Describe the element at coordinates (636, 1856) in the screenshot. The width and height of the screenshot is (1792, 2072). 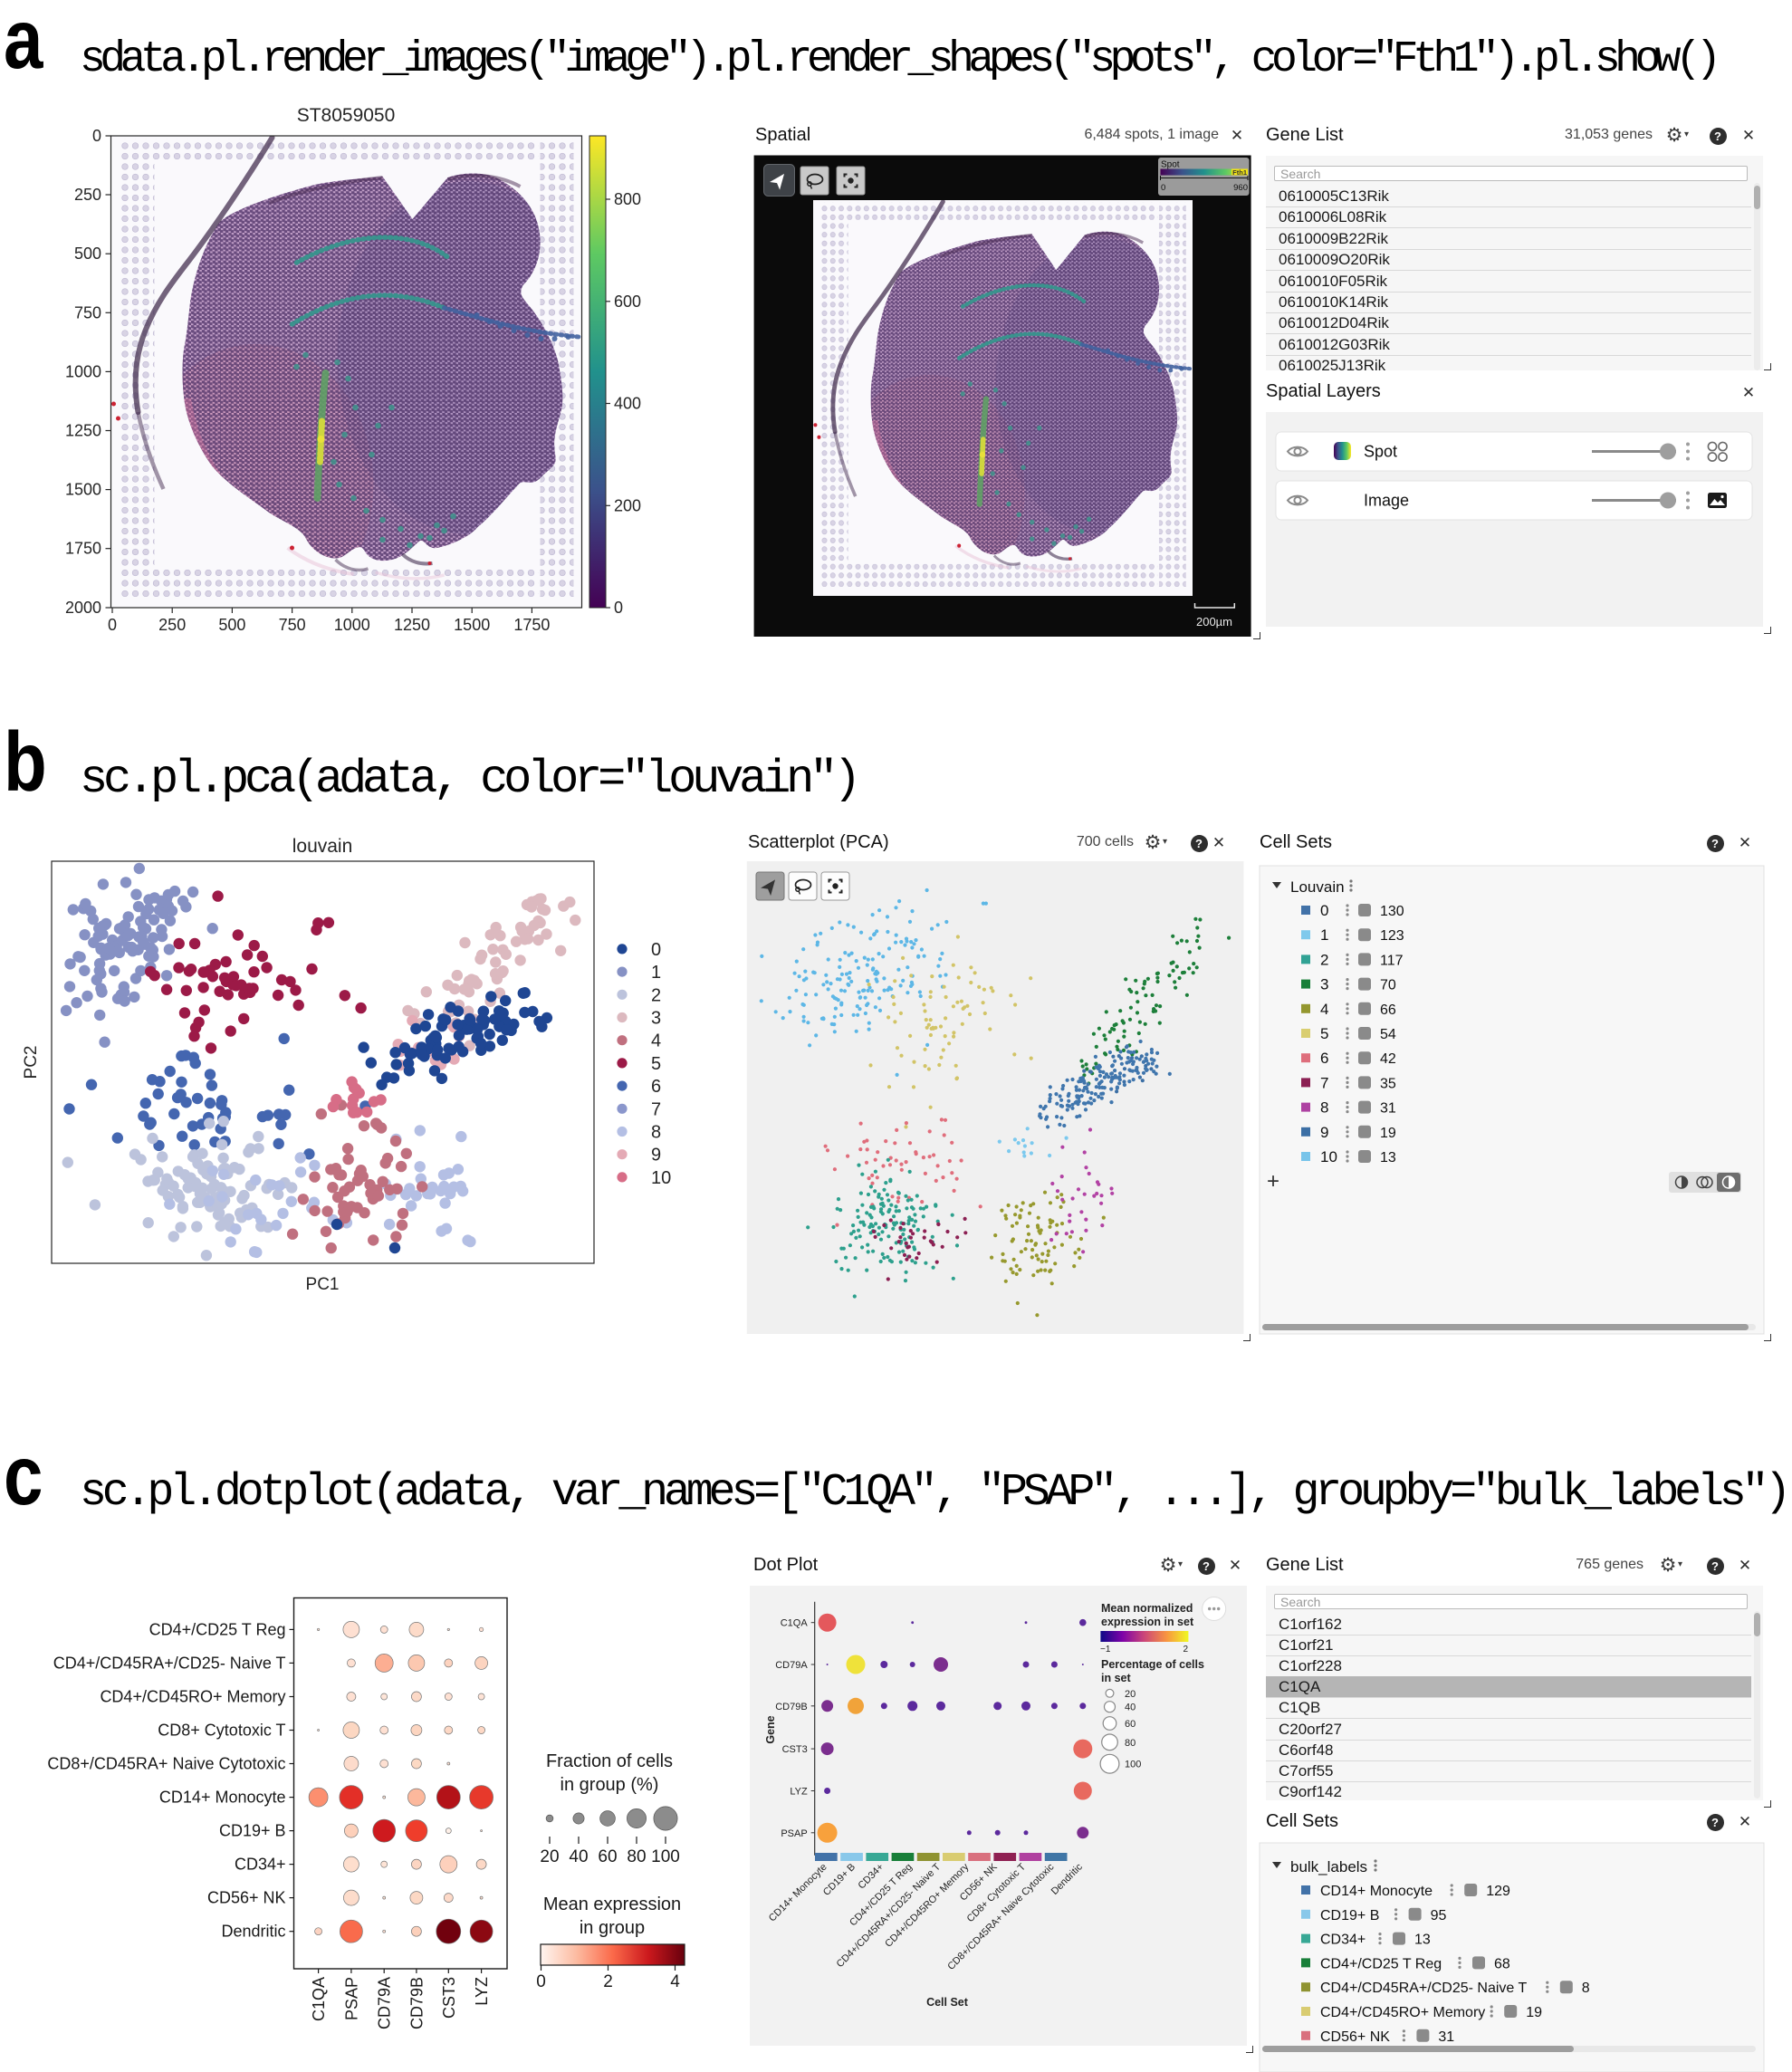
I see `svg-text: 80` at that location.